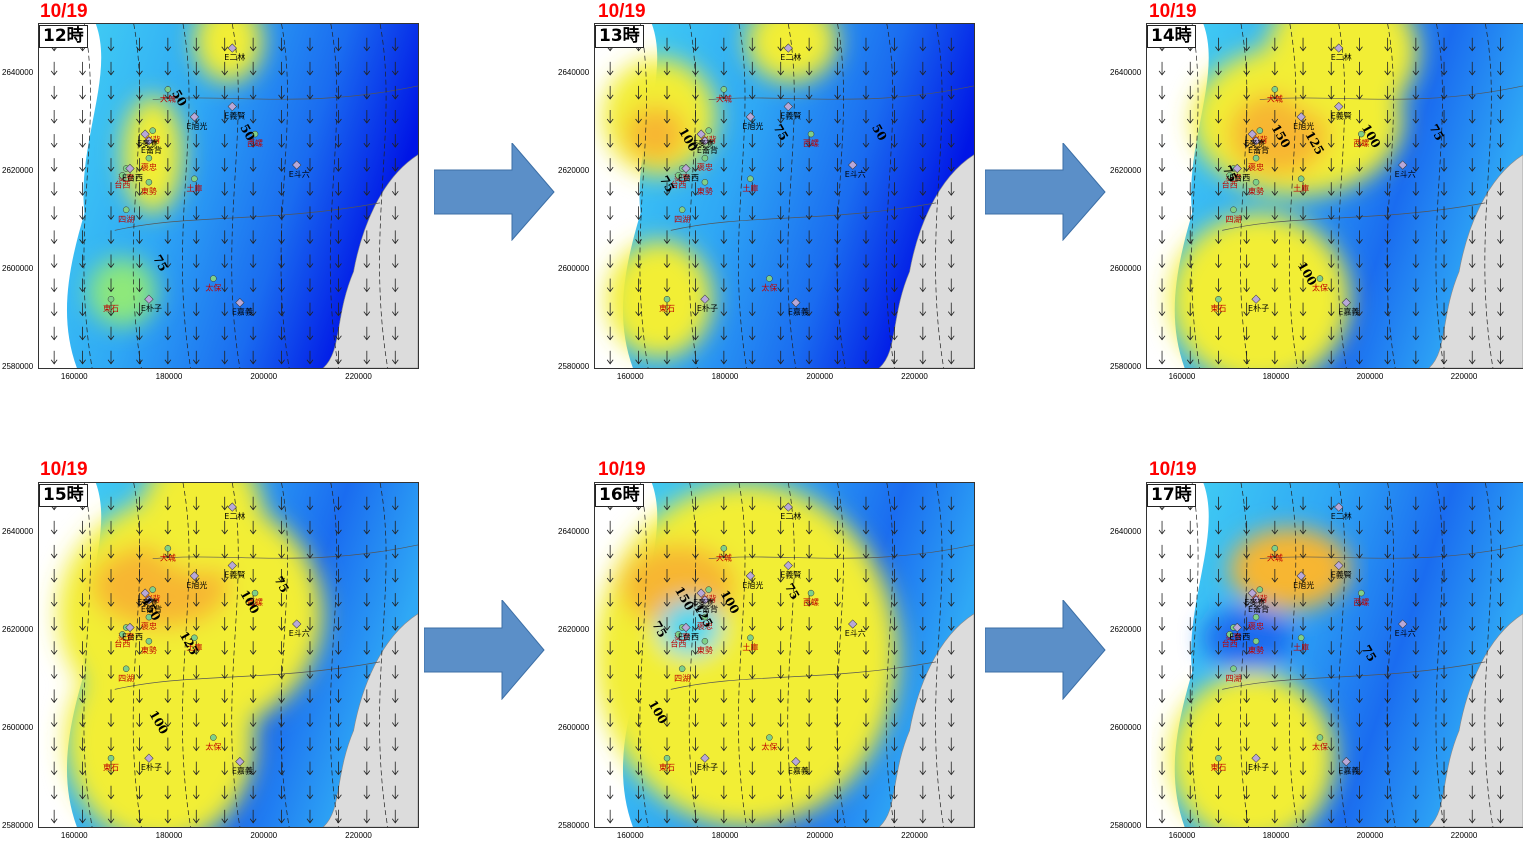 The image size is (1523, 843). What do you see at coordinates (703, 602) in the screenshot?
I see `station-label: E麥寮` at bounding box center [703, 602].